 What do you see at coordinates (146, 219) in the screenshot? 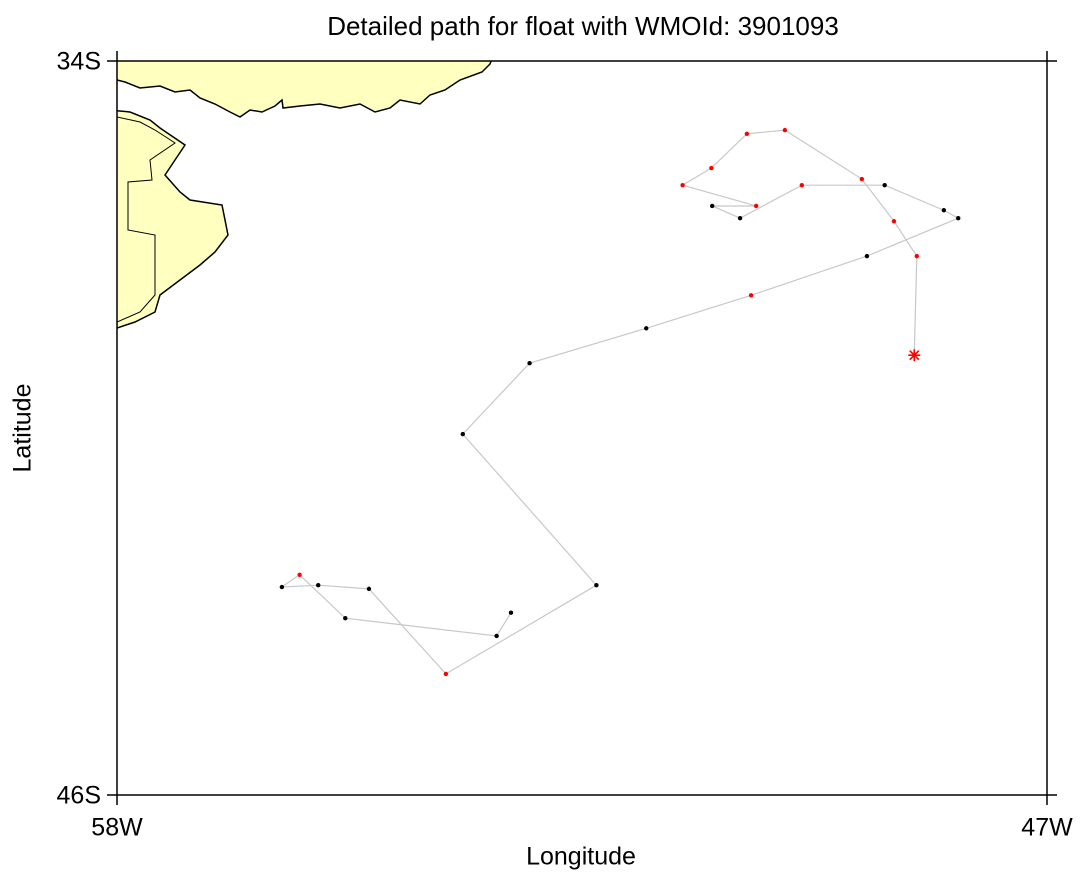
I see `land-inner` at bounding box center [146, 219].